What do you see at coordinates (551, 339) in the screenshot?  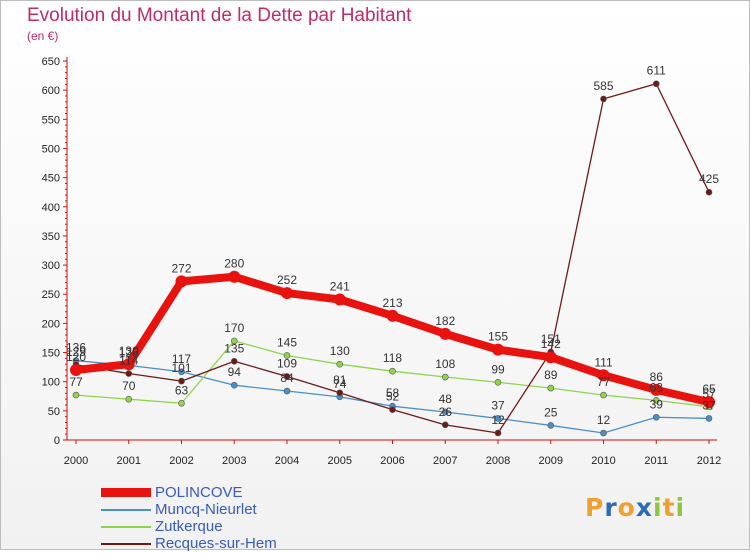 I see `data-label: 151` at bounding box center [551, 339].